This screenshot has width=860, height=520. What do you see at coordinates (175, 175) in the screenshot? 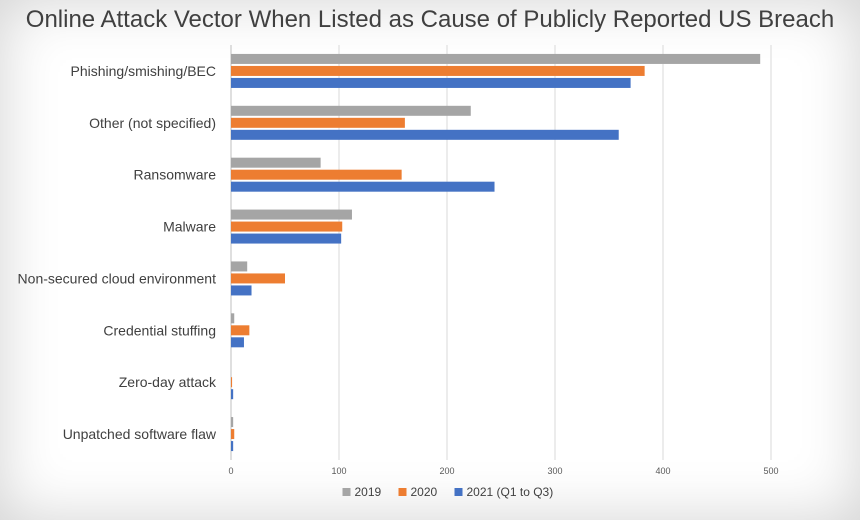
I see `category-label: Ransomware` at bounding box center [175, 175].